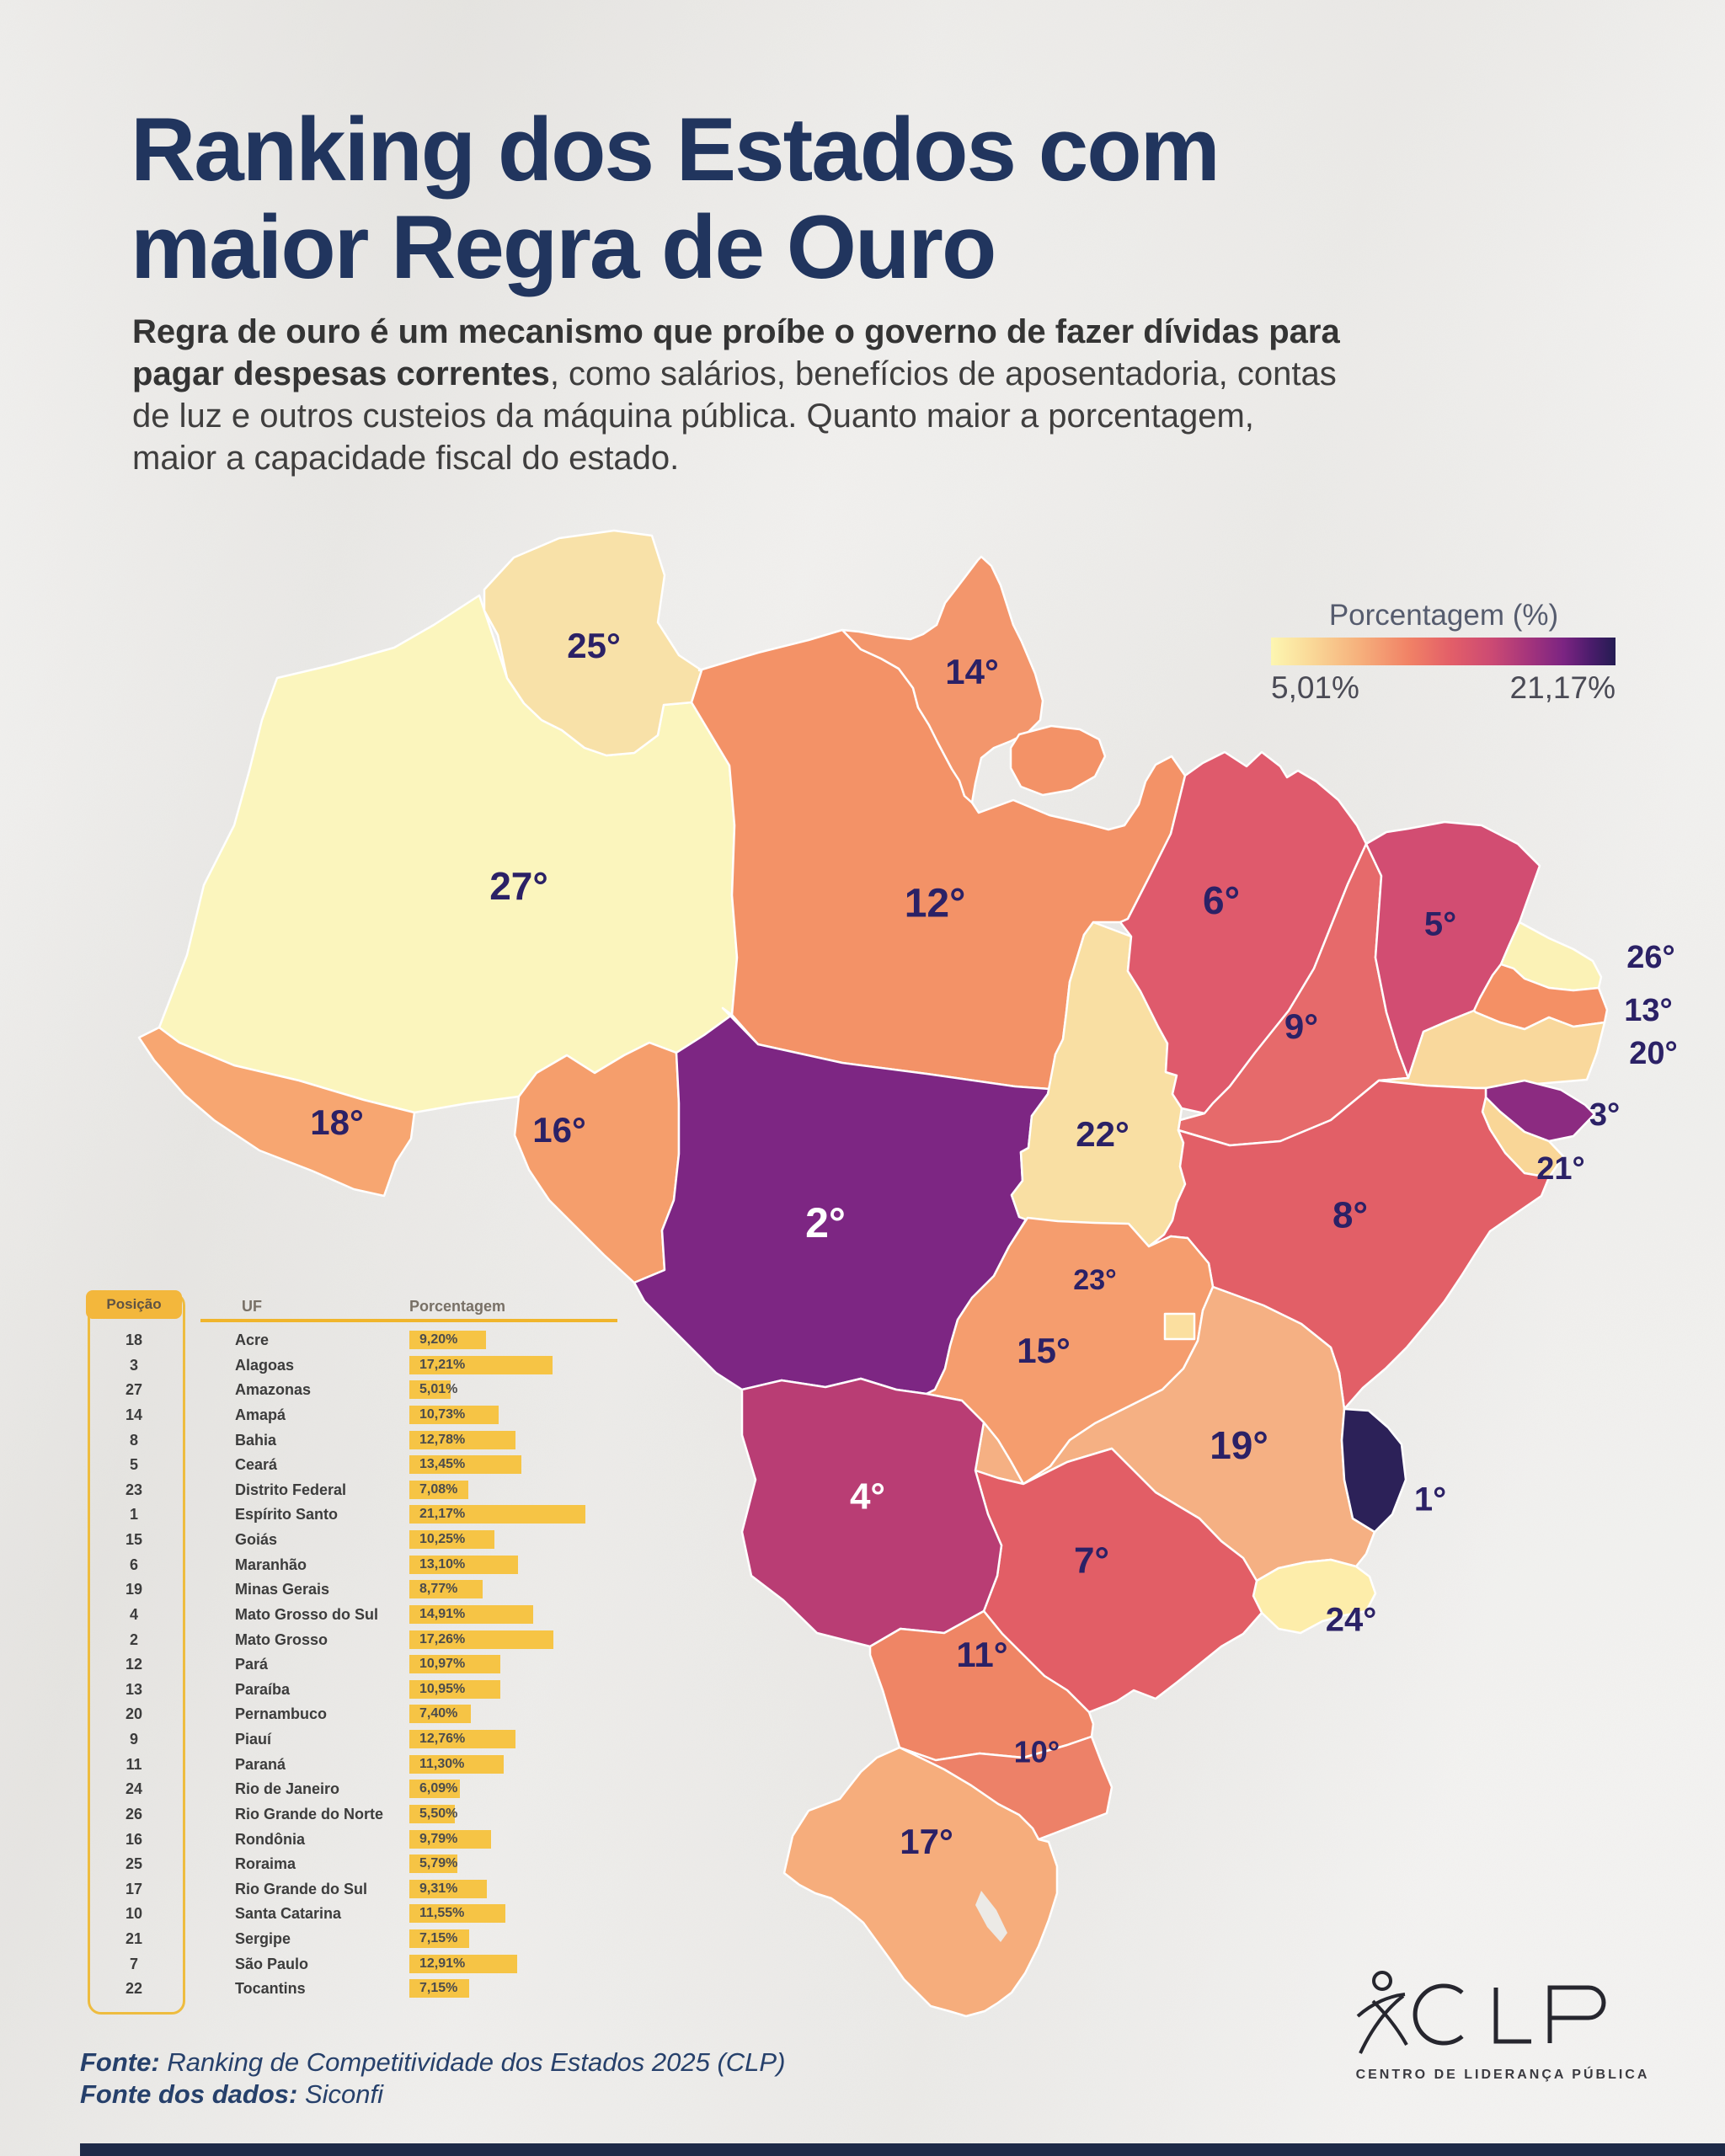  What do you see at coordinates (594, 645) in the screenshot?
I see `svg-text: 25°` at bounding box center [594, 645].